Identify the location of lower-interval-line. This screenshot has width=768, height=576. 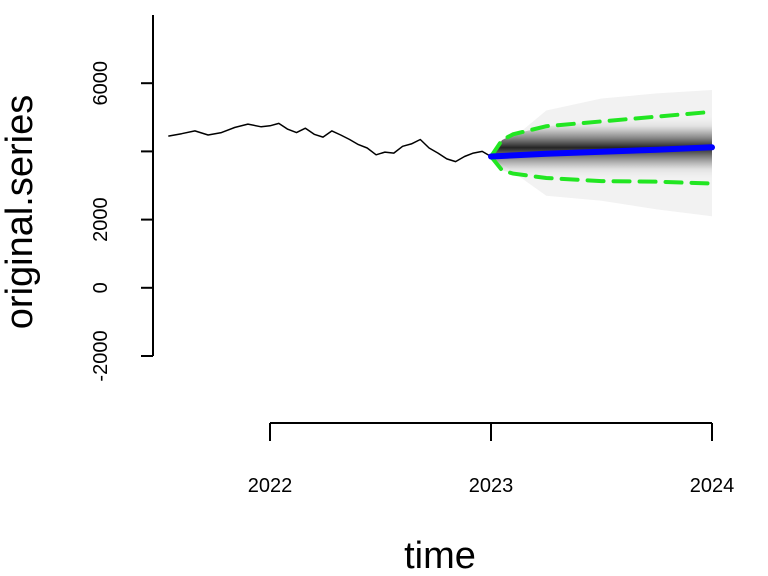
(601, 170).